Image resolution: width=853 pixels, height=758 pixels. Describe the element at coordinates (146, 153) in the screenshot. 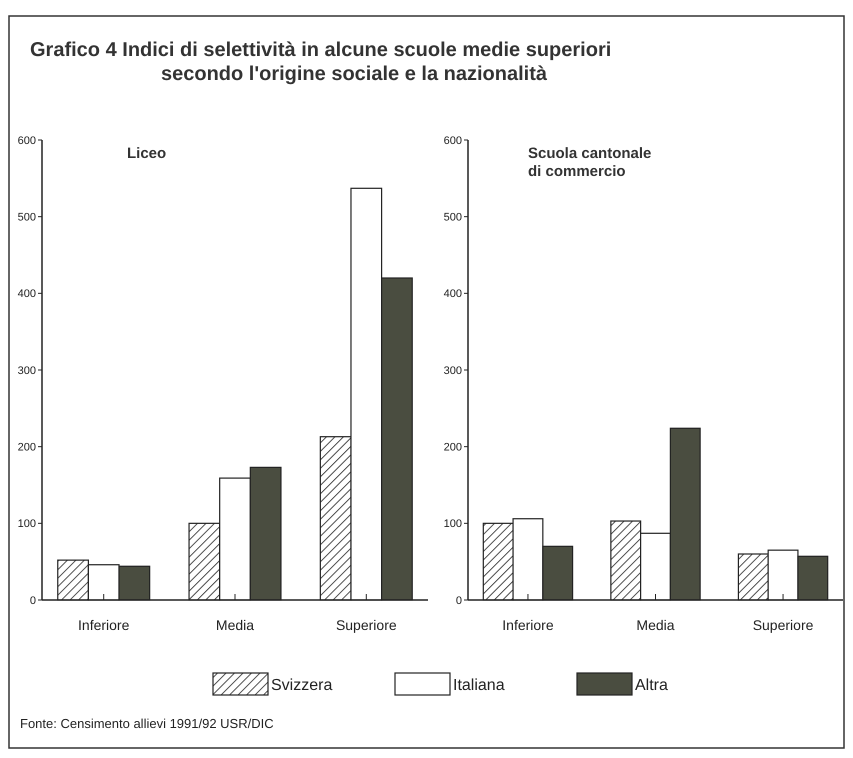

I see `chart-subtitle: Liceo` at that location.